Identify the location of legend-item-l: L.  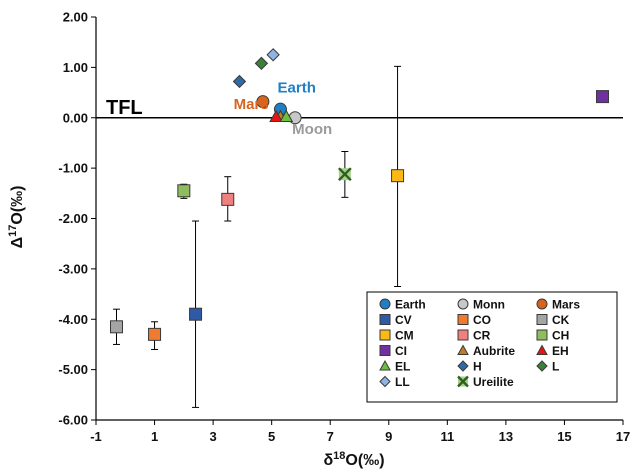
(547, 367).